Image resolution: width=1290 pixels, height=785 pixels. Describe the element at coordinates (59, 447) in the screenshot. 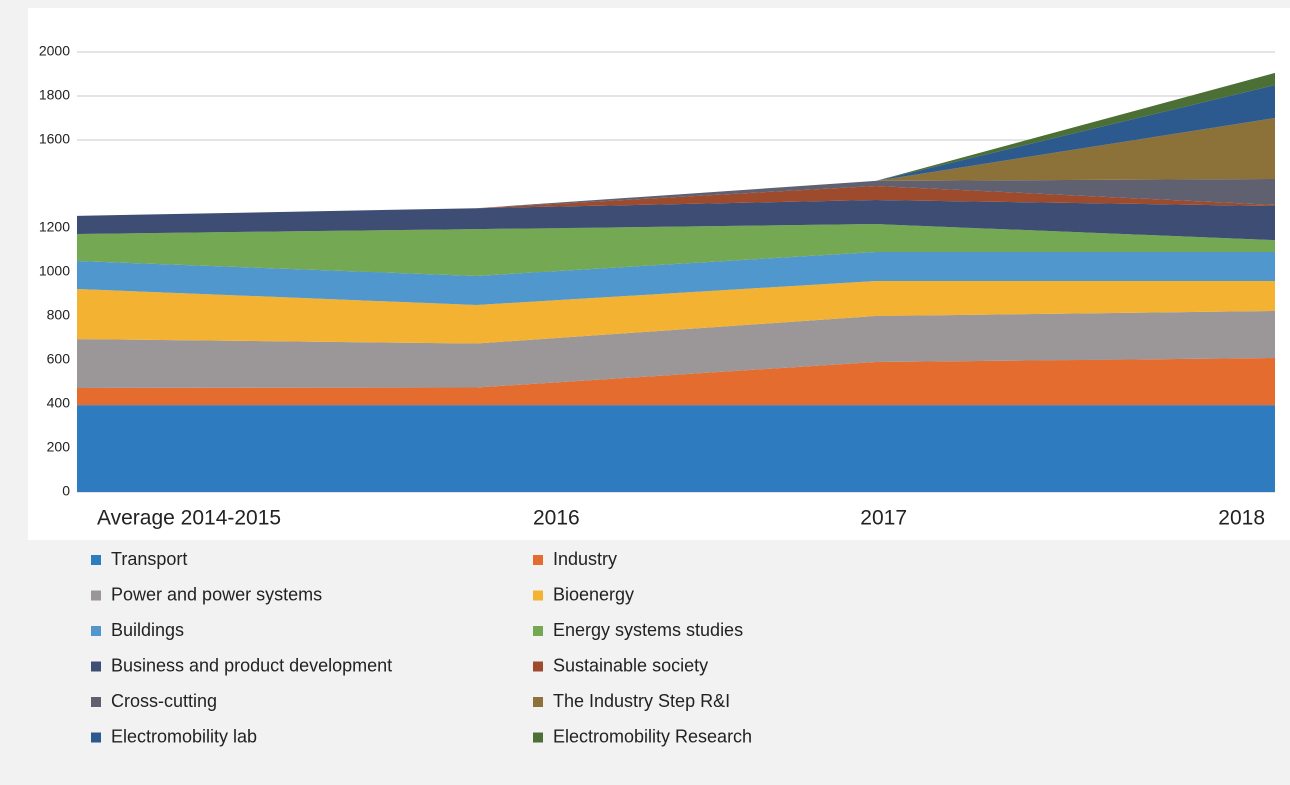

I see `y-tick-label: 200` at that location.